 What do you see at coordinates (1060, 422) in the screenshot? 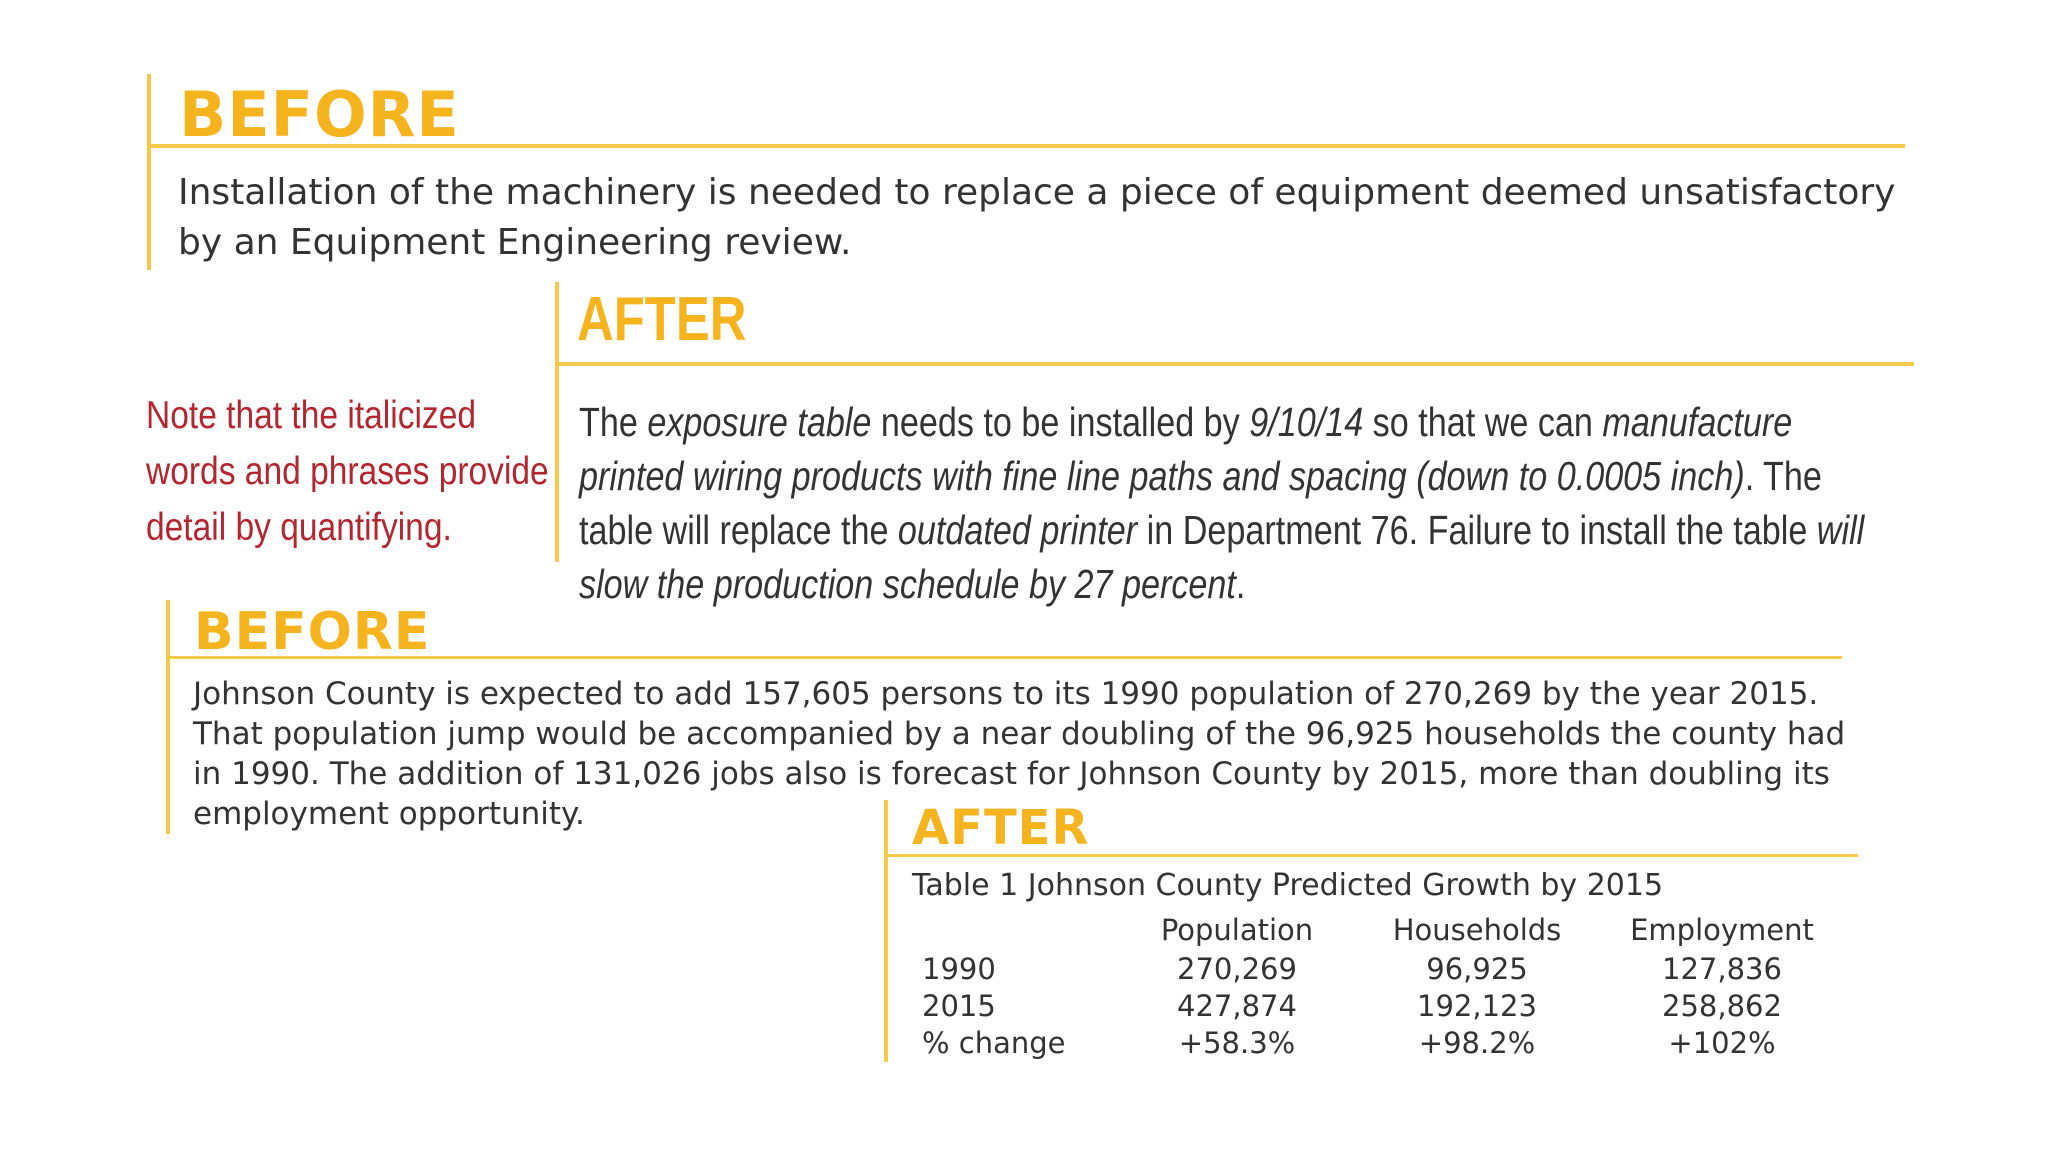
I see `text-segment: needs to be installed by` at bounding box center [1060, 422].